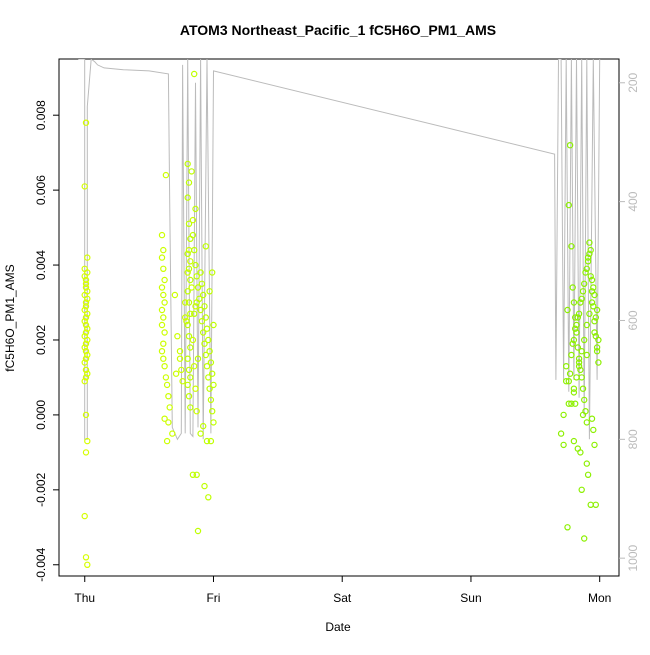 This screenshot has width=650, height=655. Describe the element at coordinates (84, 598) in the screenshot. I see `x-tick-label: Thu` at that location.